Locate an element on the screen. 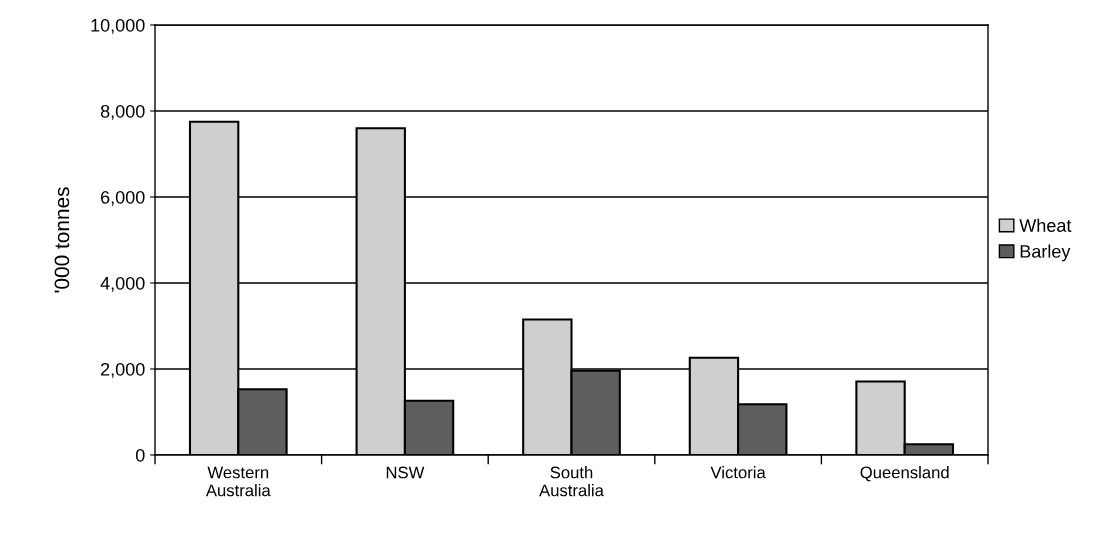 The width and height of the screenshot is (1115, 535). y-tick-label: 8,000 is located at coordinates (122, 112).